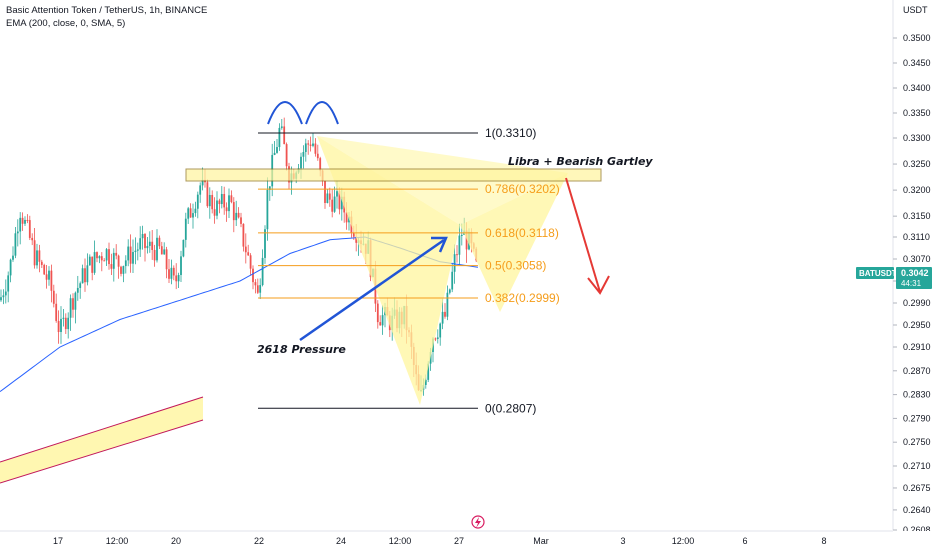 Image resolution: width=932 pixels, height=550 pixels. What do you see at coordinates (598, 285) in the screenshot?
I see `bearish-arrow-head` at bounding box center [598, 285].